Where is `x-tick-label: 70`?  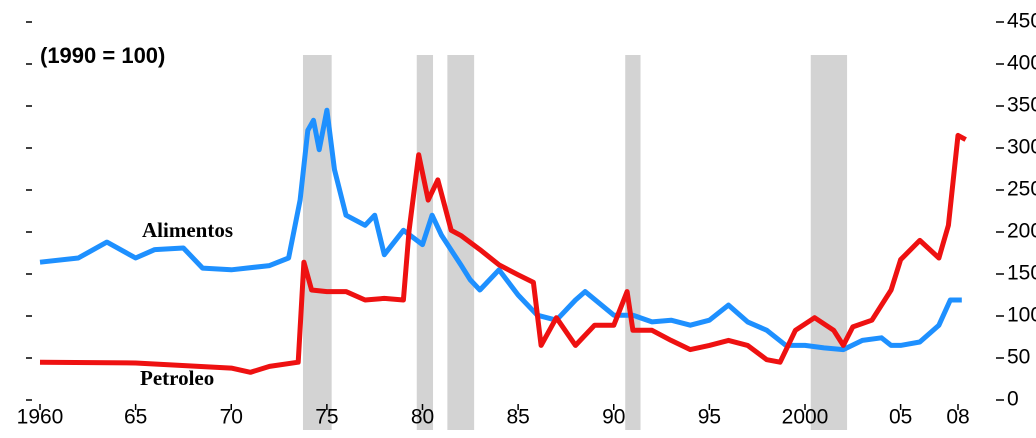 x-tick-label: 70 is located at coordinates (231, 417).